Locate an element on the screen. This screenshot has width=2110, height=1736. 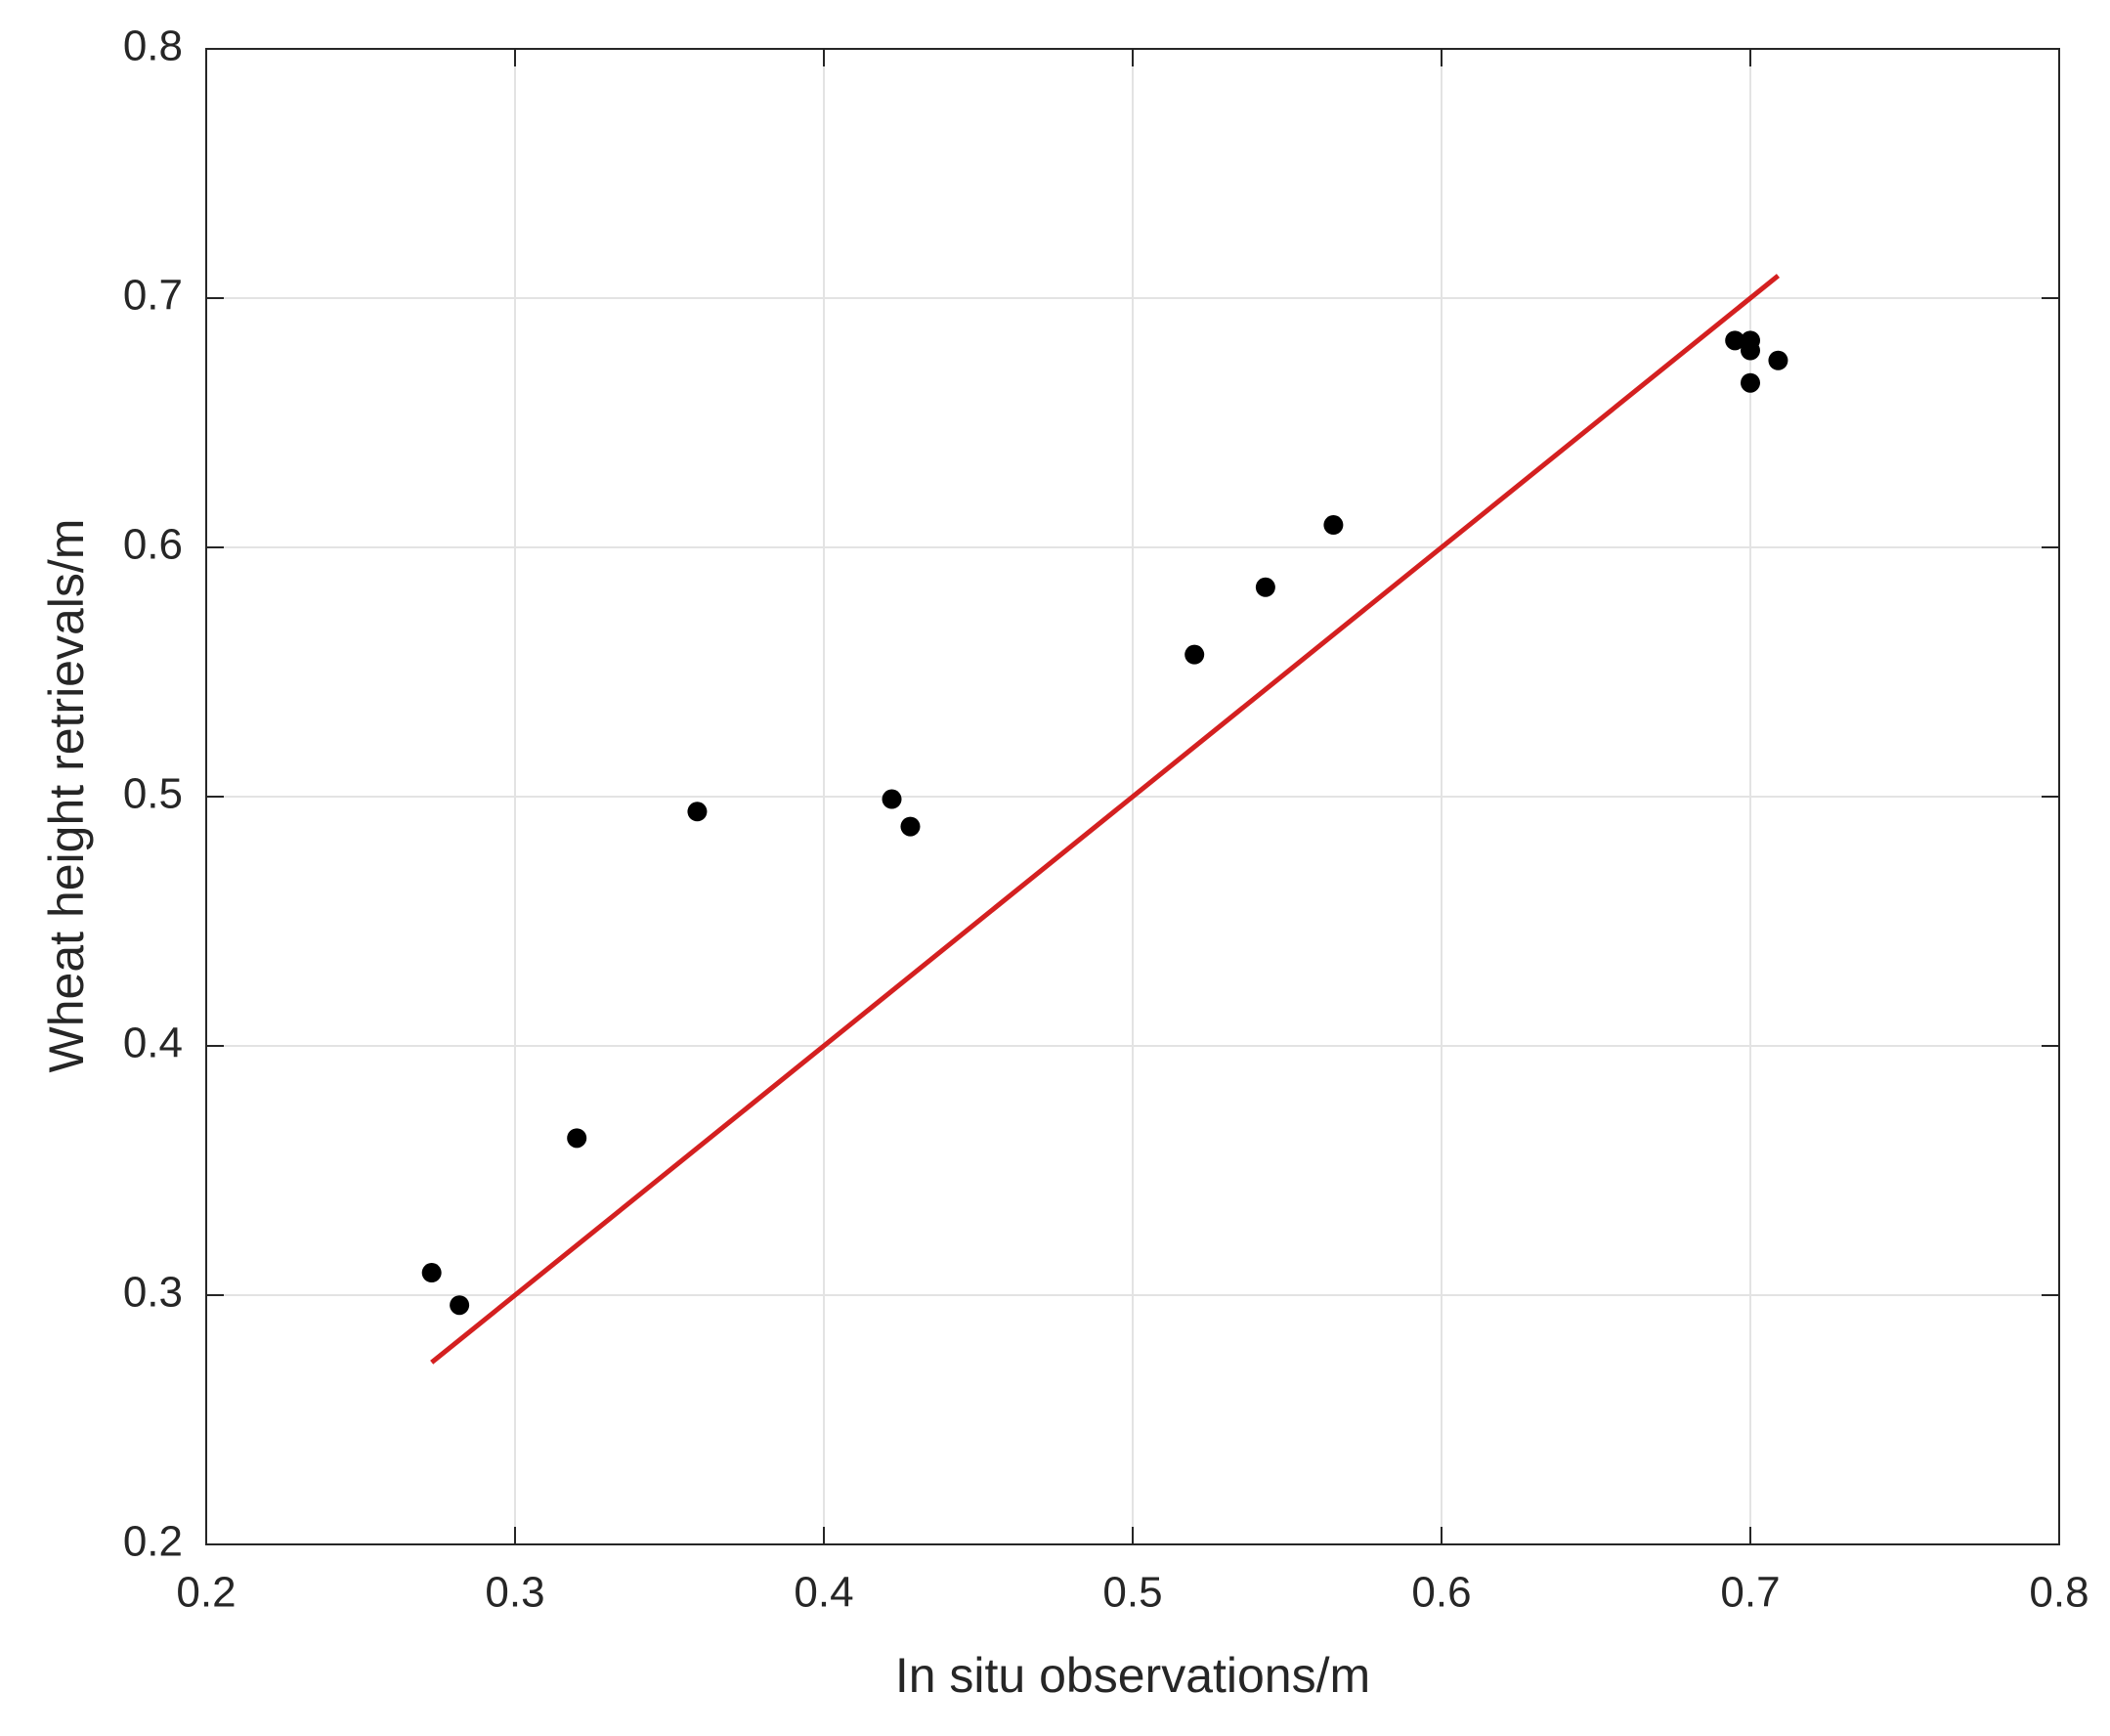
x-tick-label: 0.8 is located at coordinates (2058, 1593).